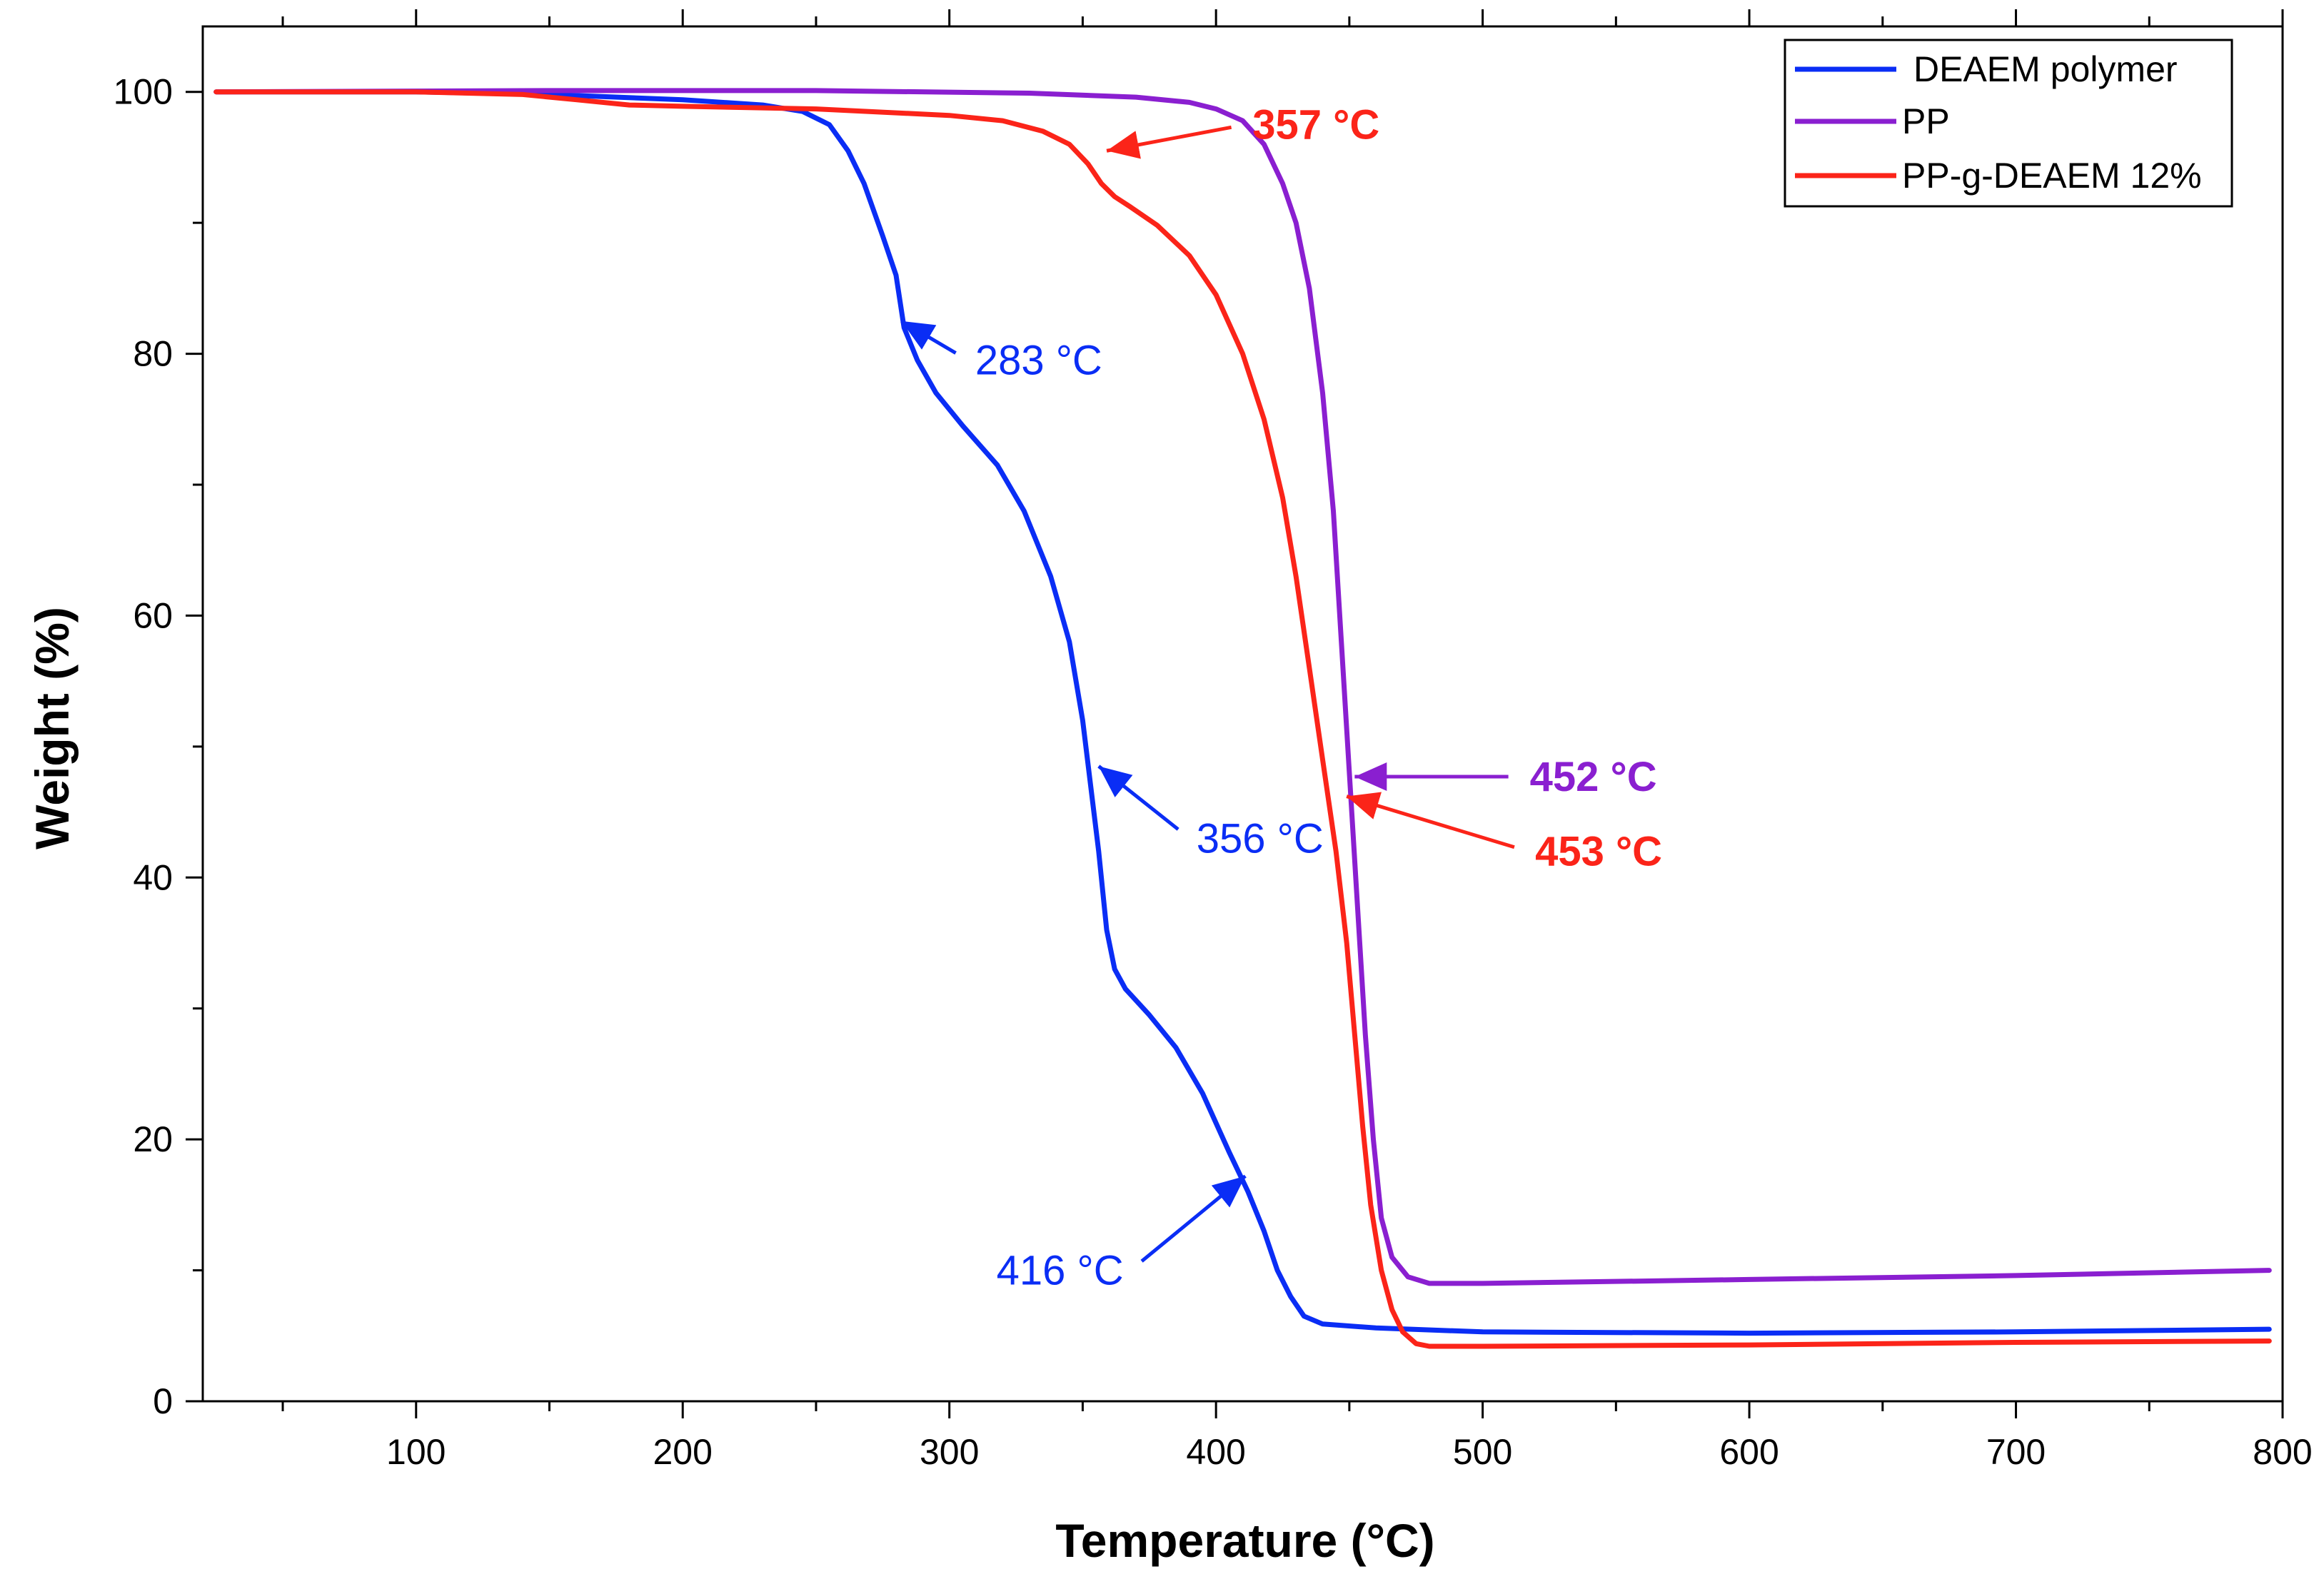  What do you see at coordinates (1483, 1452) in the screenshot?
I see `x-tick-label: 500` at bounding box center [1483, 1452].